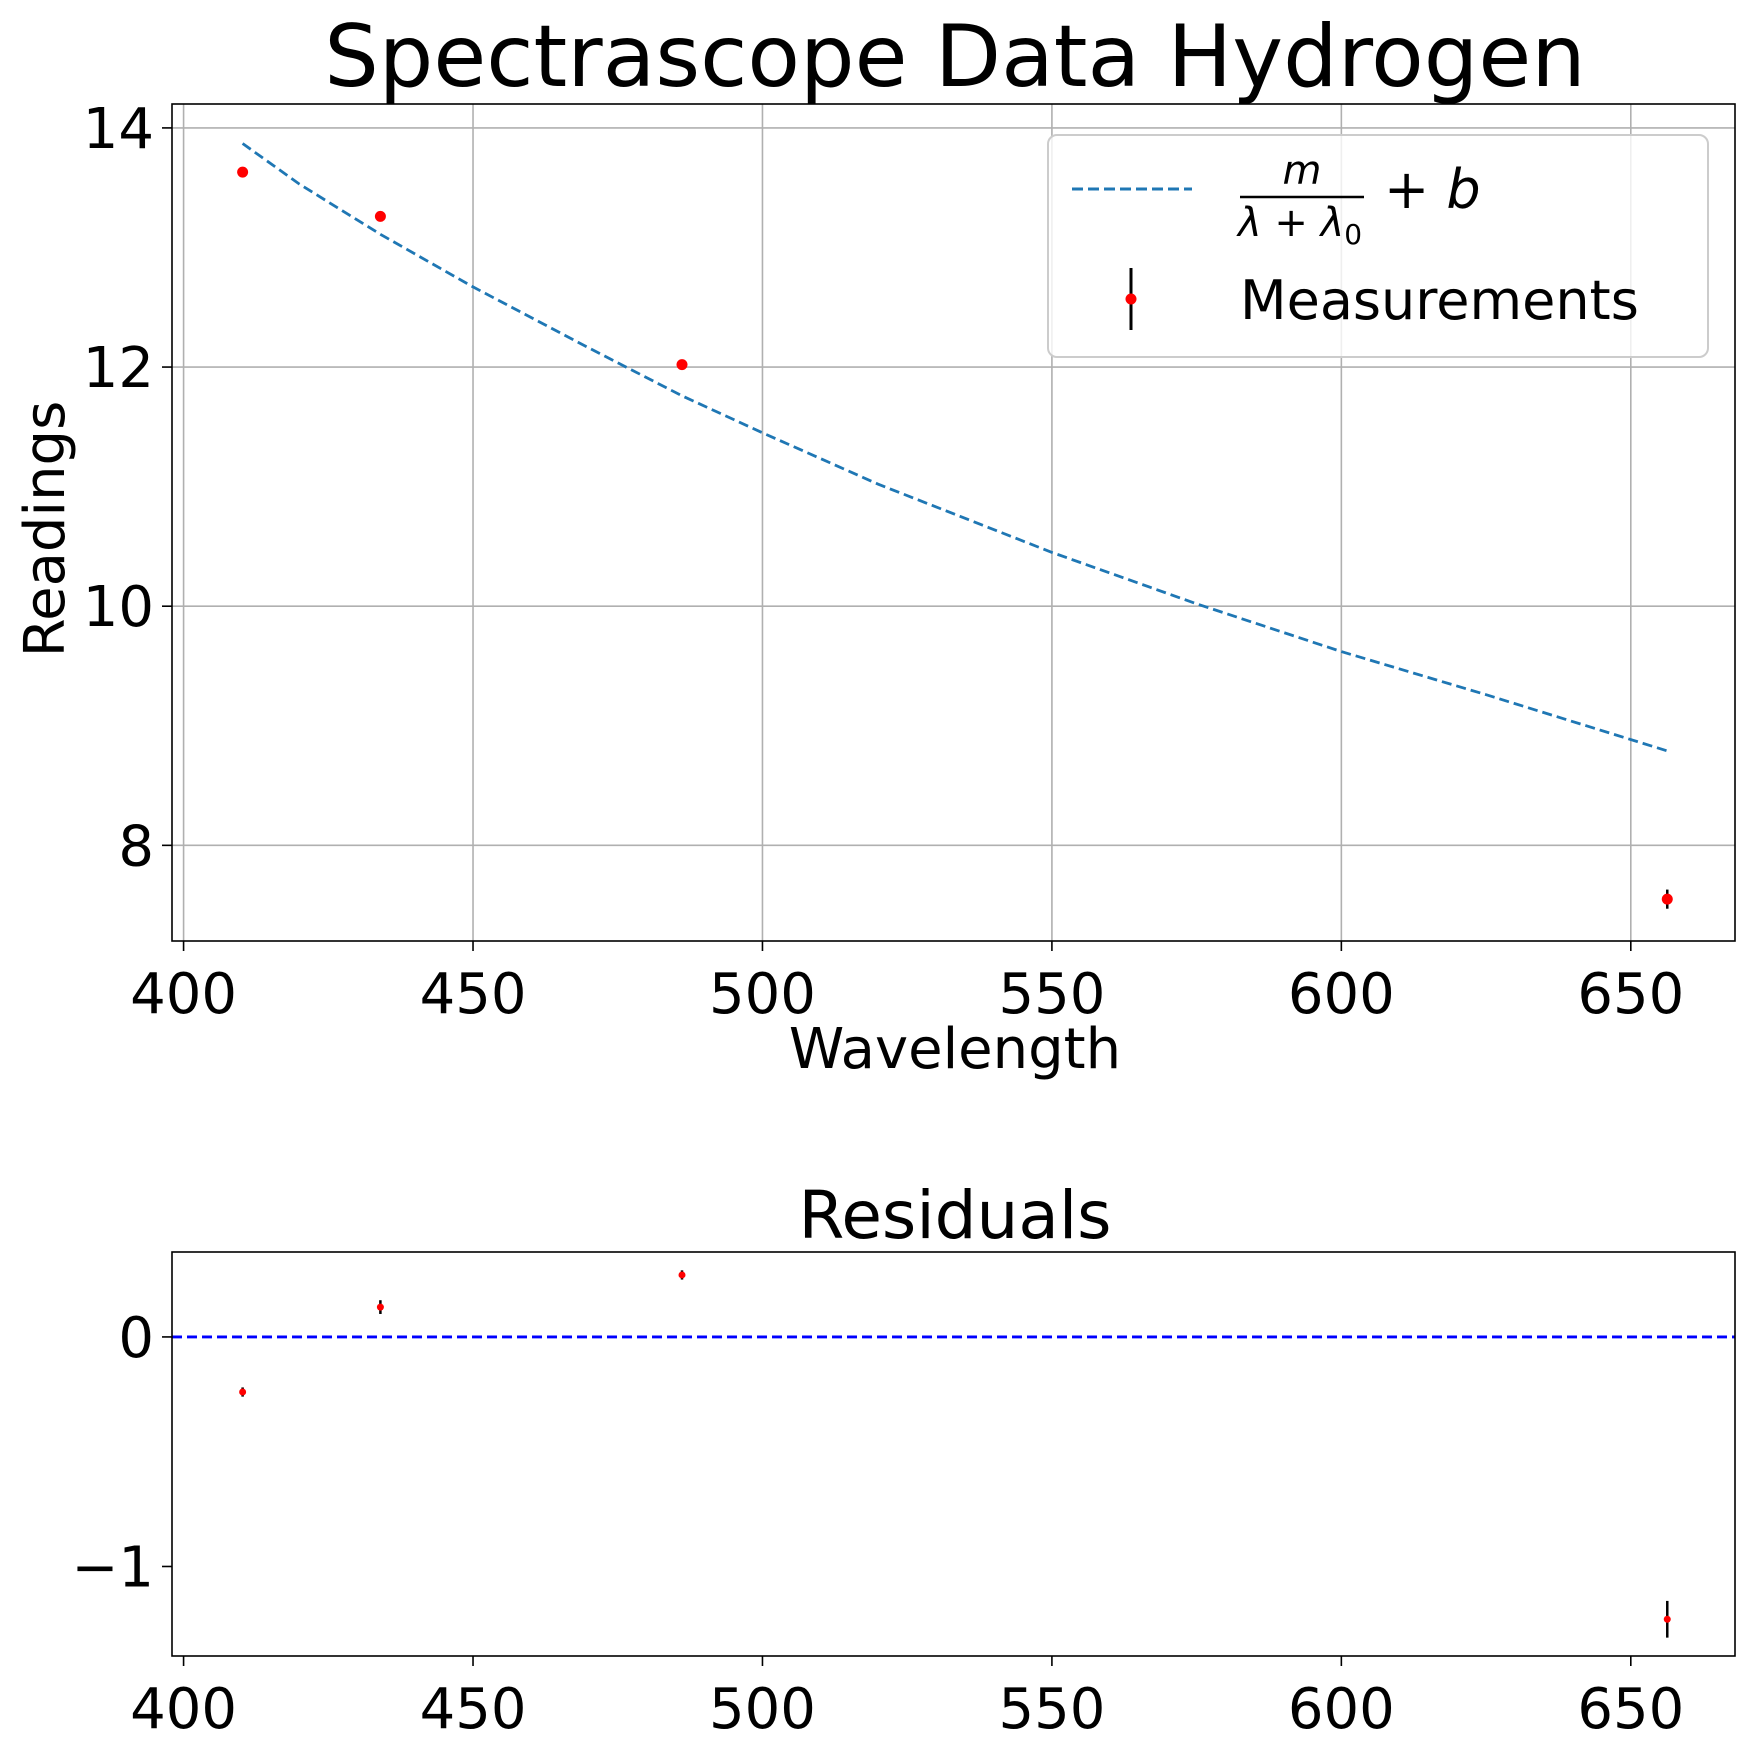 This screenshot has width=1748, height=1744. What do you see at coordinates (136, 846) in the screenshot?
I see `y-tick-label: 8` at bounding box center [136, 846].